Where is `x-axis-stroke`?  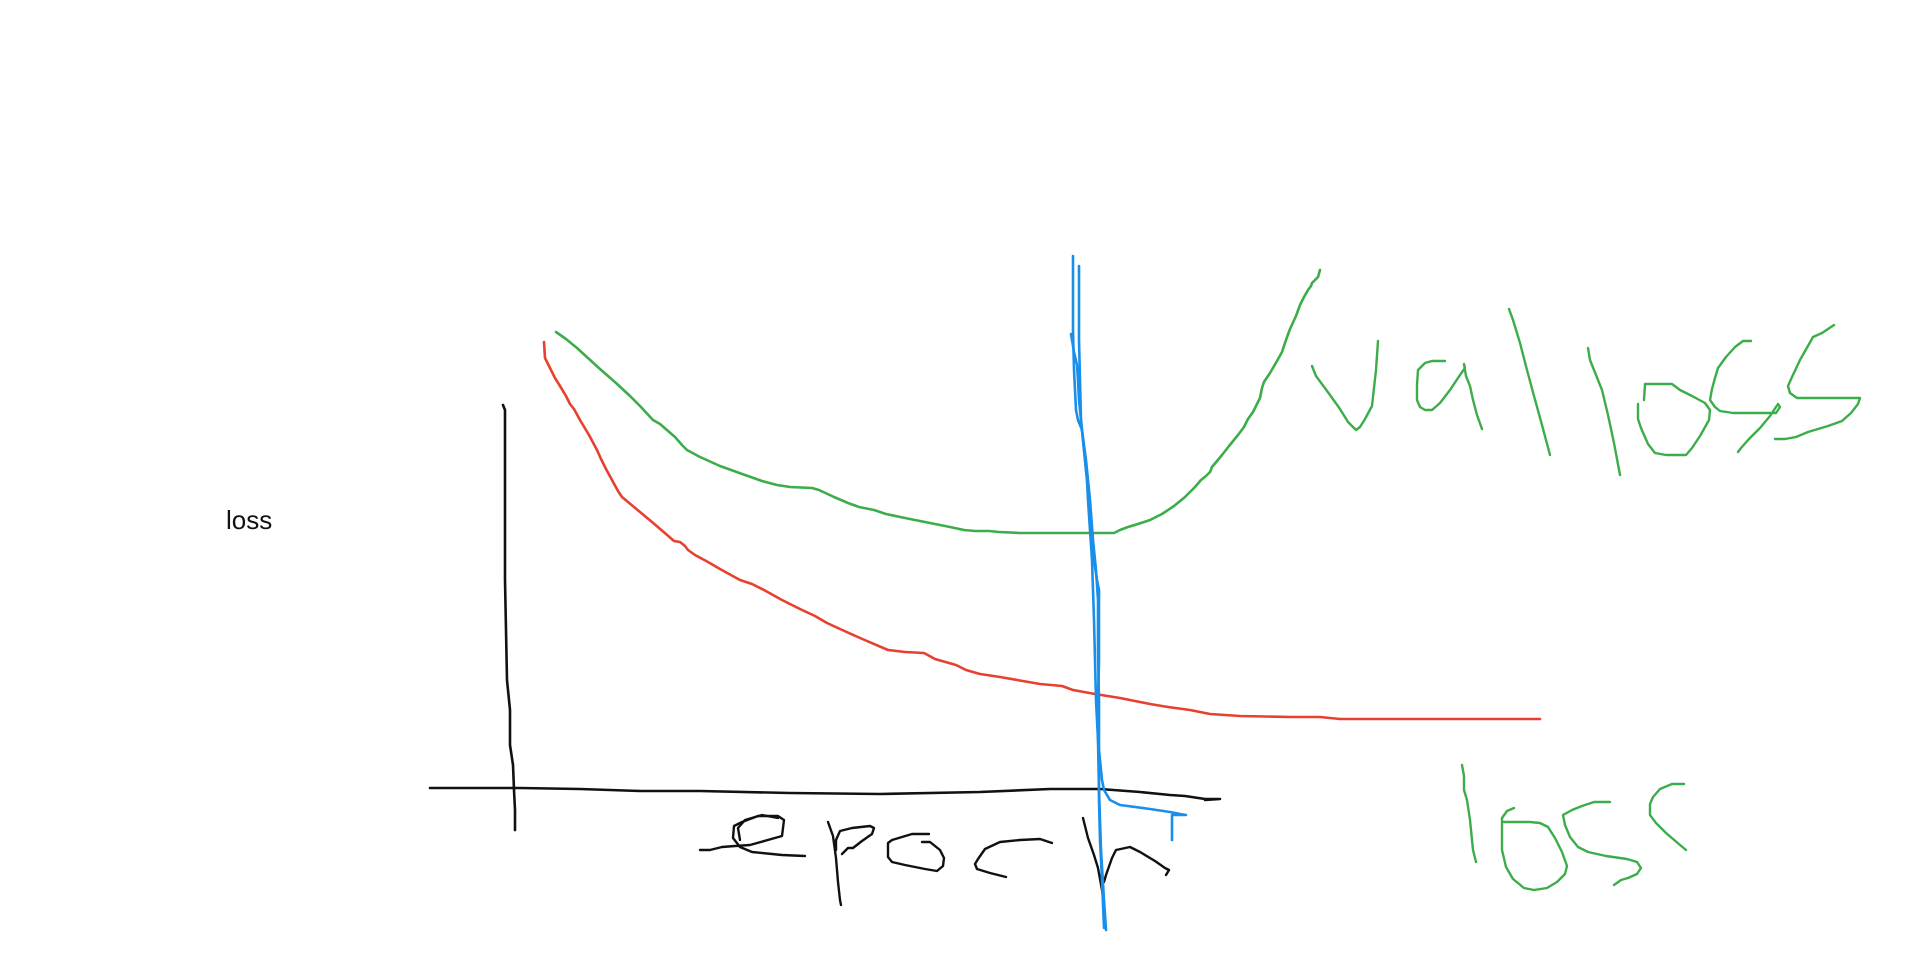
x-axis-stroke is located at coordinates (825, 794).